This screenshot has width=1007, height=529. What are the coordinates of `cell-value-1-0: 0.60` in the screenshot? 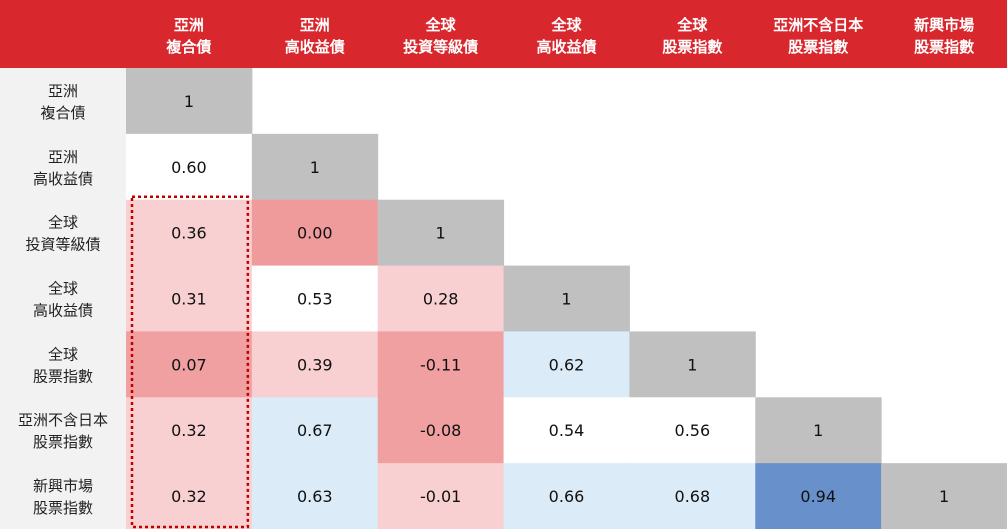 It's located at (189, 167).